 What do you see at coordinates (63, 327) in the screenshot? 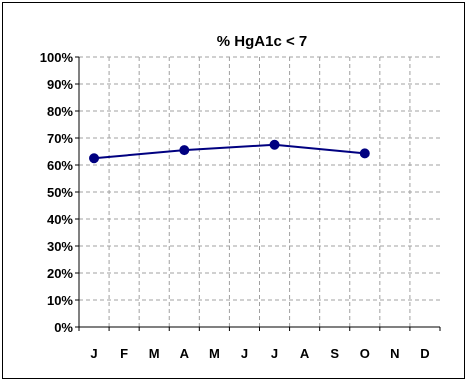
I see `y-tick-label: 0%` at bounding box center [63, 327].